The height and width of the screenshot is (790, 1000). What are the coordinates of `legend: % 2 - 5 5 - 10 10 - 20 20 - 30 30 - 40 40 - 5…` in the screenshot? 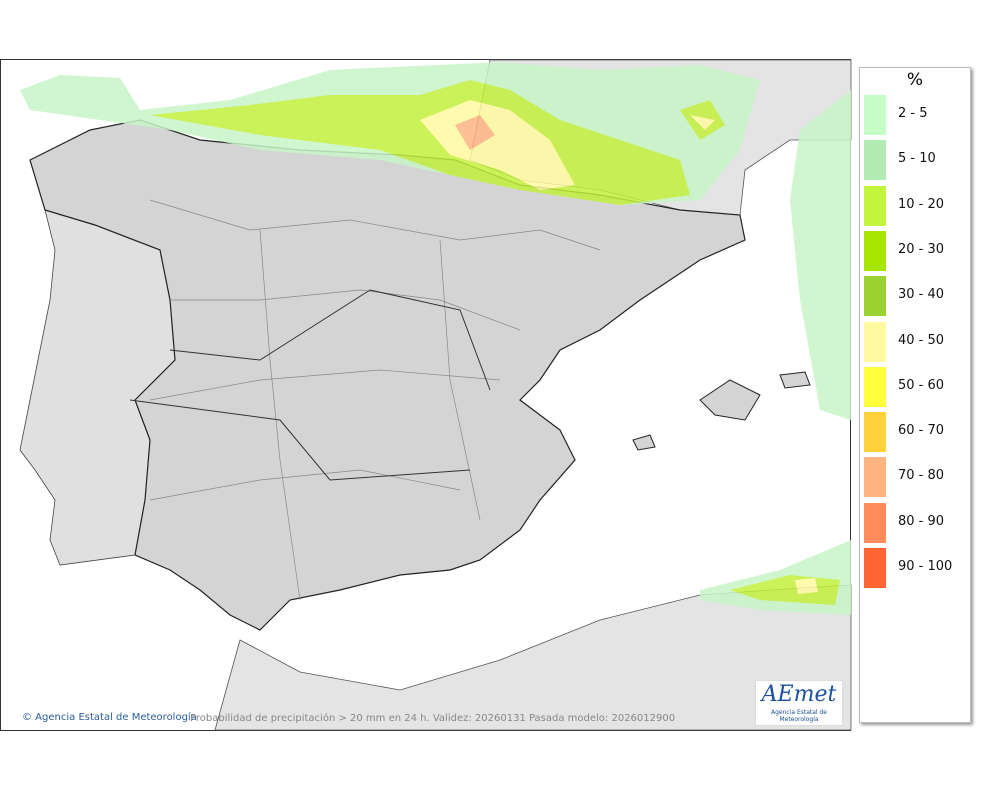 It's located at (915, 395).